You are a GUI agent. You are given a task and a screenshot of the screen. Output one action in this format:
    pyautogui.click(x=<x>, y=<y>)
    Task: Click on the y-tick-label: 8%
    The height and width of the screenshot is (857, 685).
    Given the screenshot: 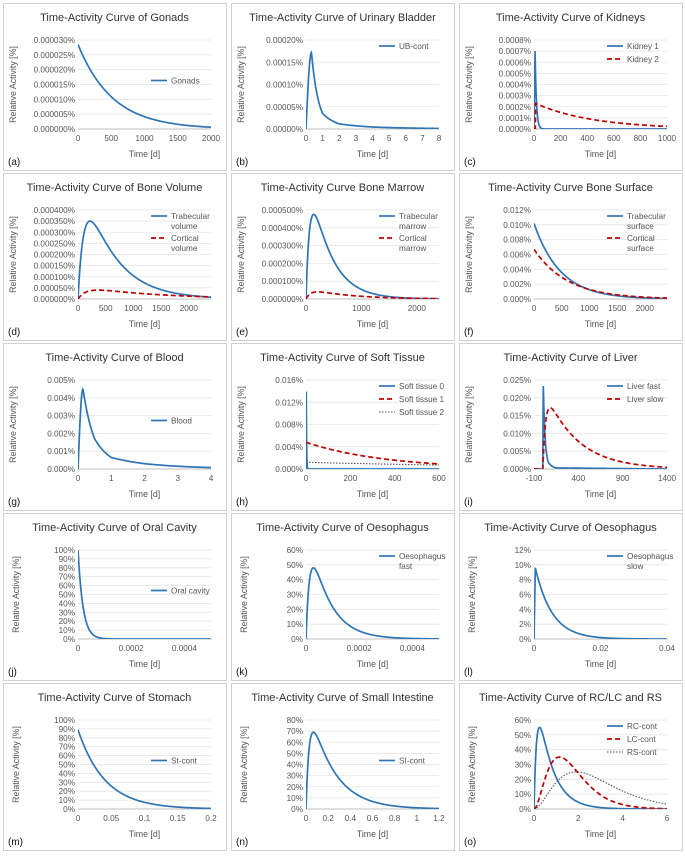 What is the action you would take?
    pyautogui.click(x=525, y=580)
    